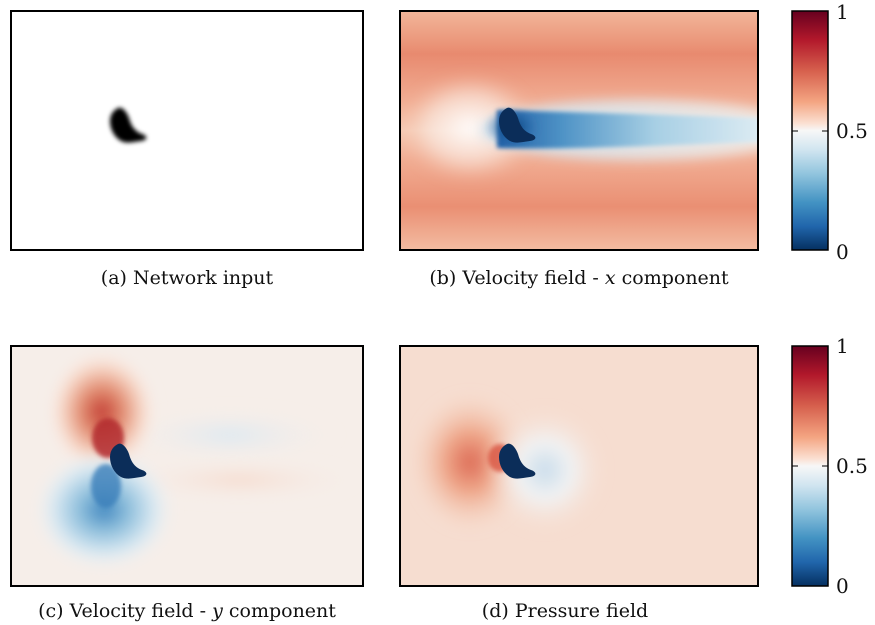  I want to click on colorbar-bottom-tick-0: 0, so click(842, 586).